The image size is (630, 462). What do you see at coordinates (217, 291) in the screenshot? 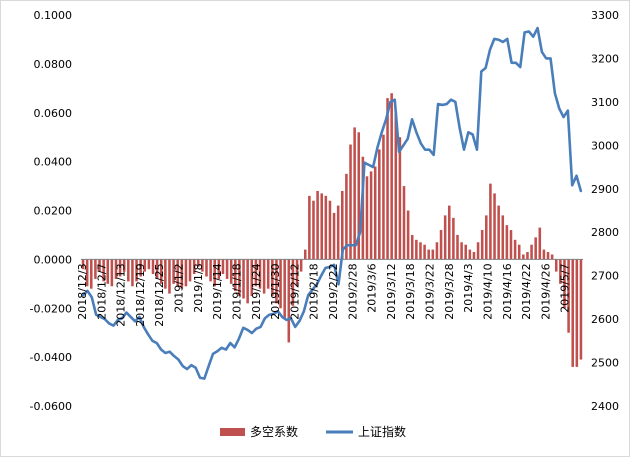
I see `x-tick-7: 2019/1/14` at bounding box center [217, 291].